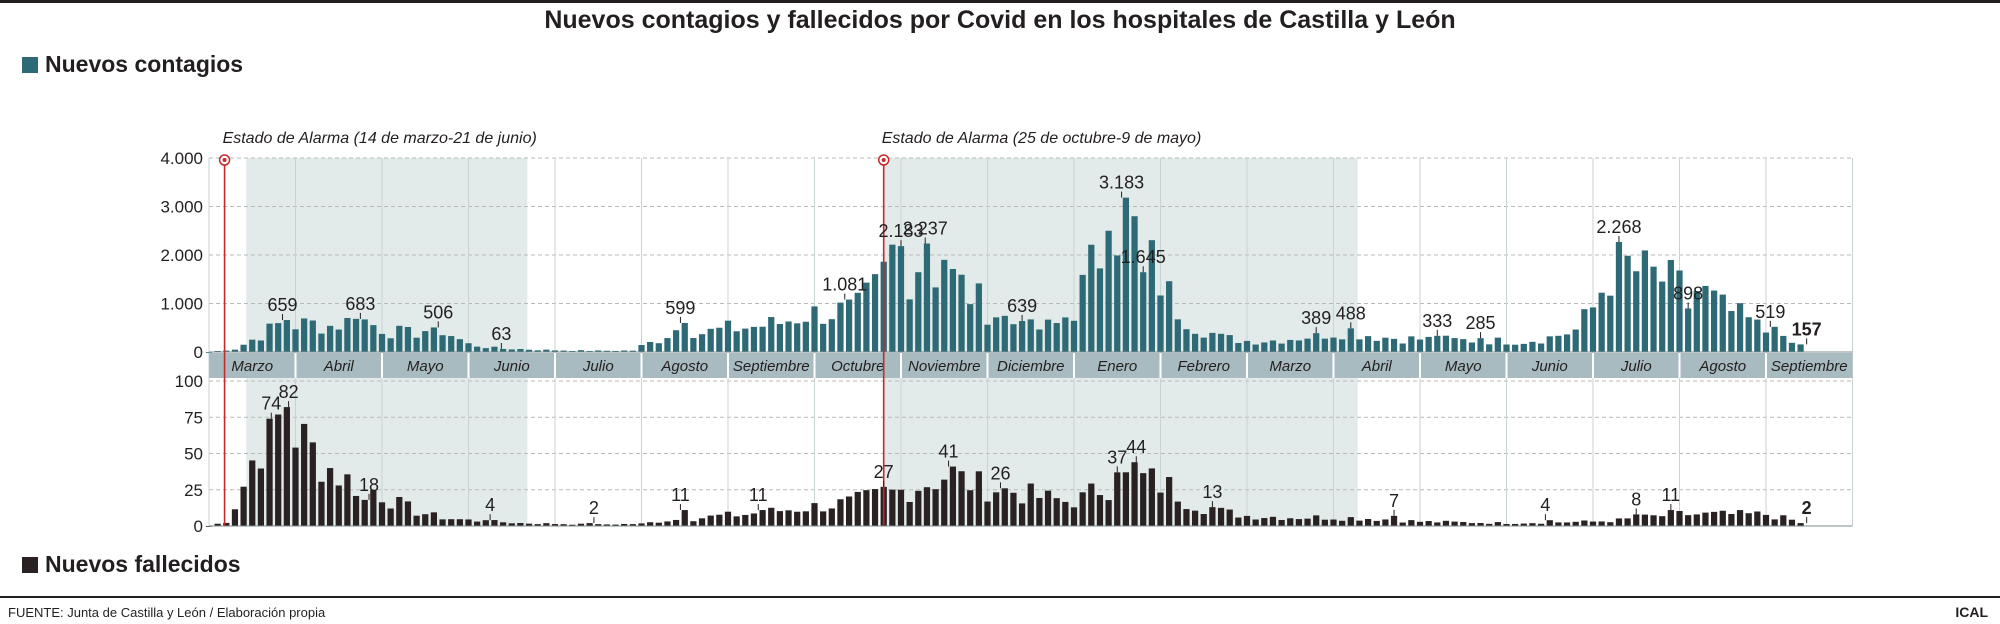 This screenshot has width=2000, height=624. Describe the element at coordinates (1545, 505) in the screenshot. I see `deaths-data-label: 4` at that location.